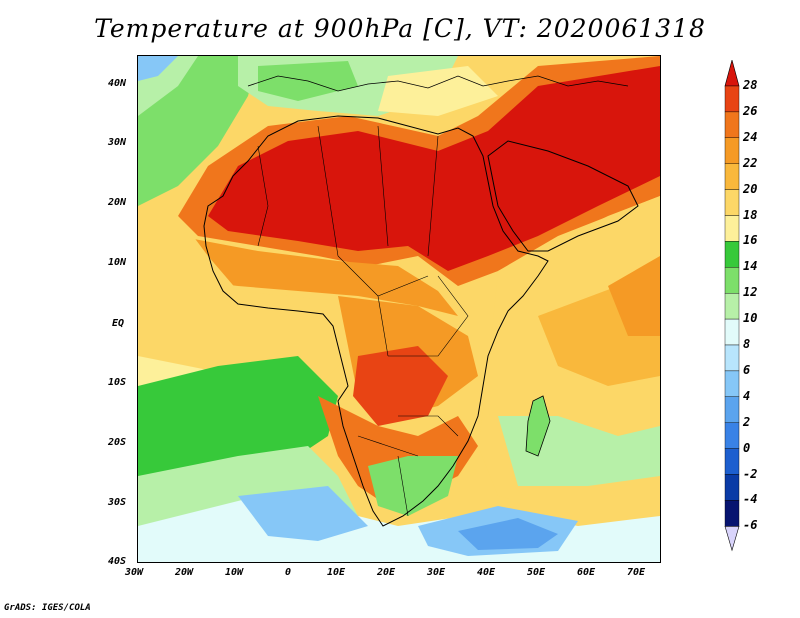 The height and width of the screenshot is (618, 800). Describe the element at coordinates (386, 572) in the screenshot. I see `lon-label-20e: 20E` at that location.